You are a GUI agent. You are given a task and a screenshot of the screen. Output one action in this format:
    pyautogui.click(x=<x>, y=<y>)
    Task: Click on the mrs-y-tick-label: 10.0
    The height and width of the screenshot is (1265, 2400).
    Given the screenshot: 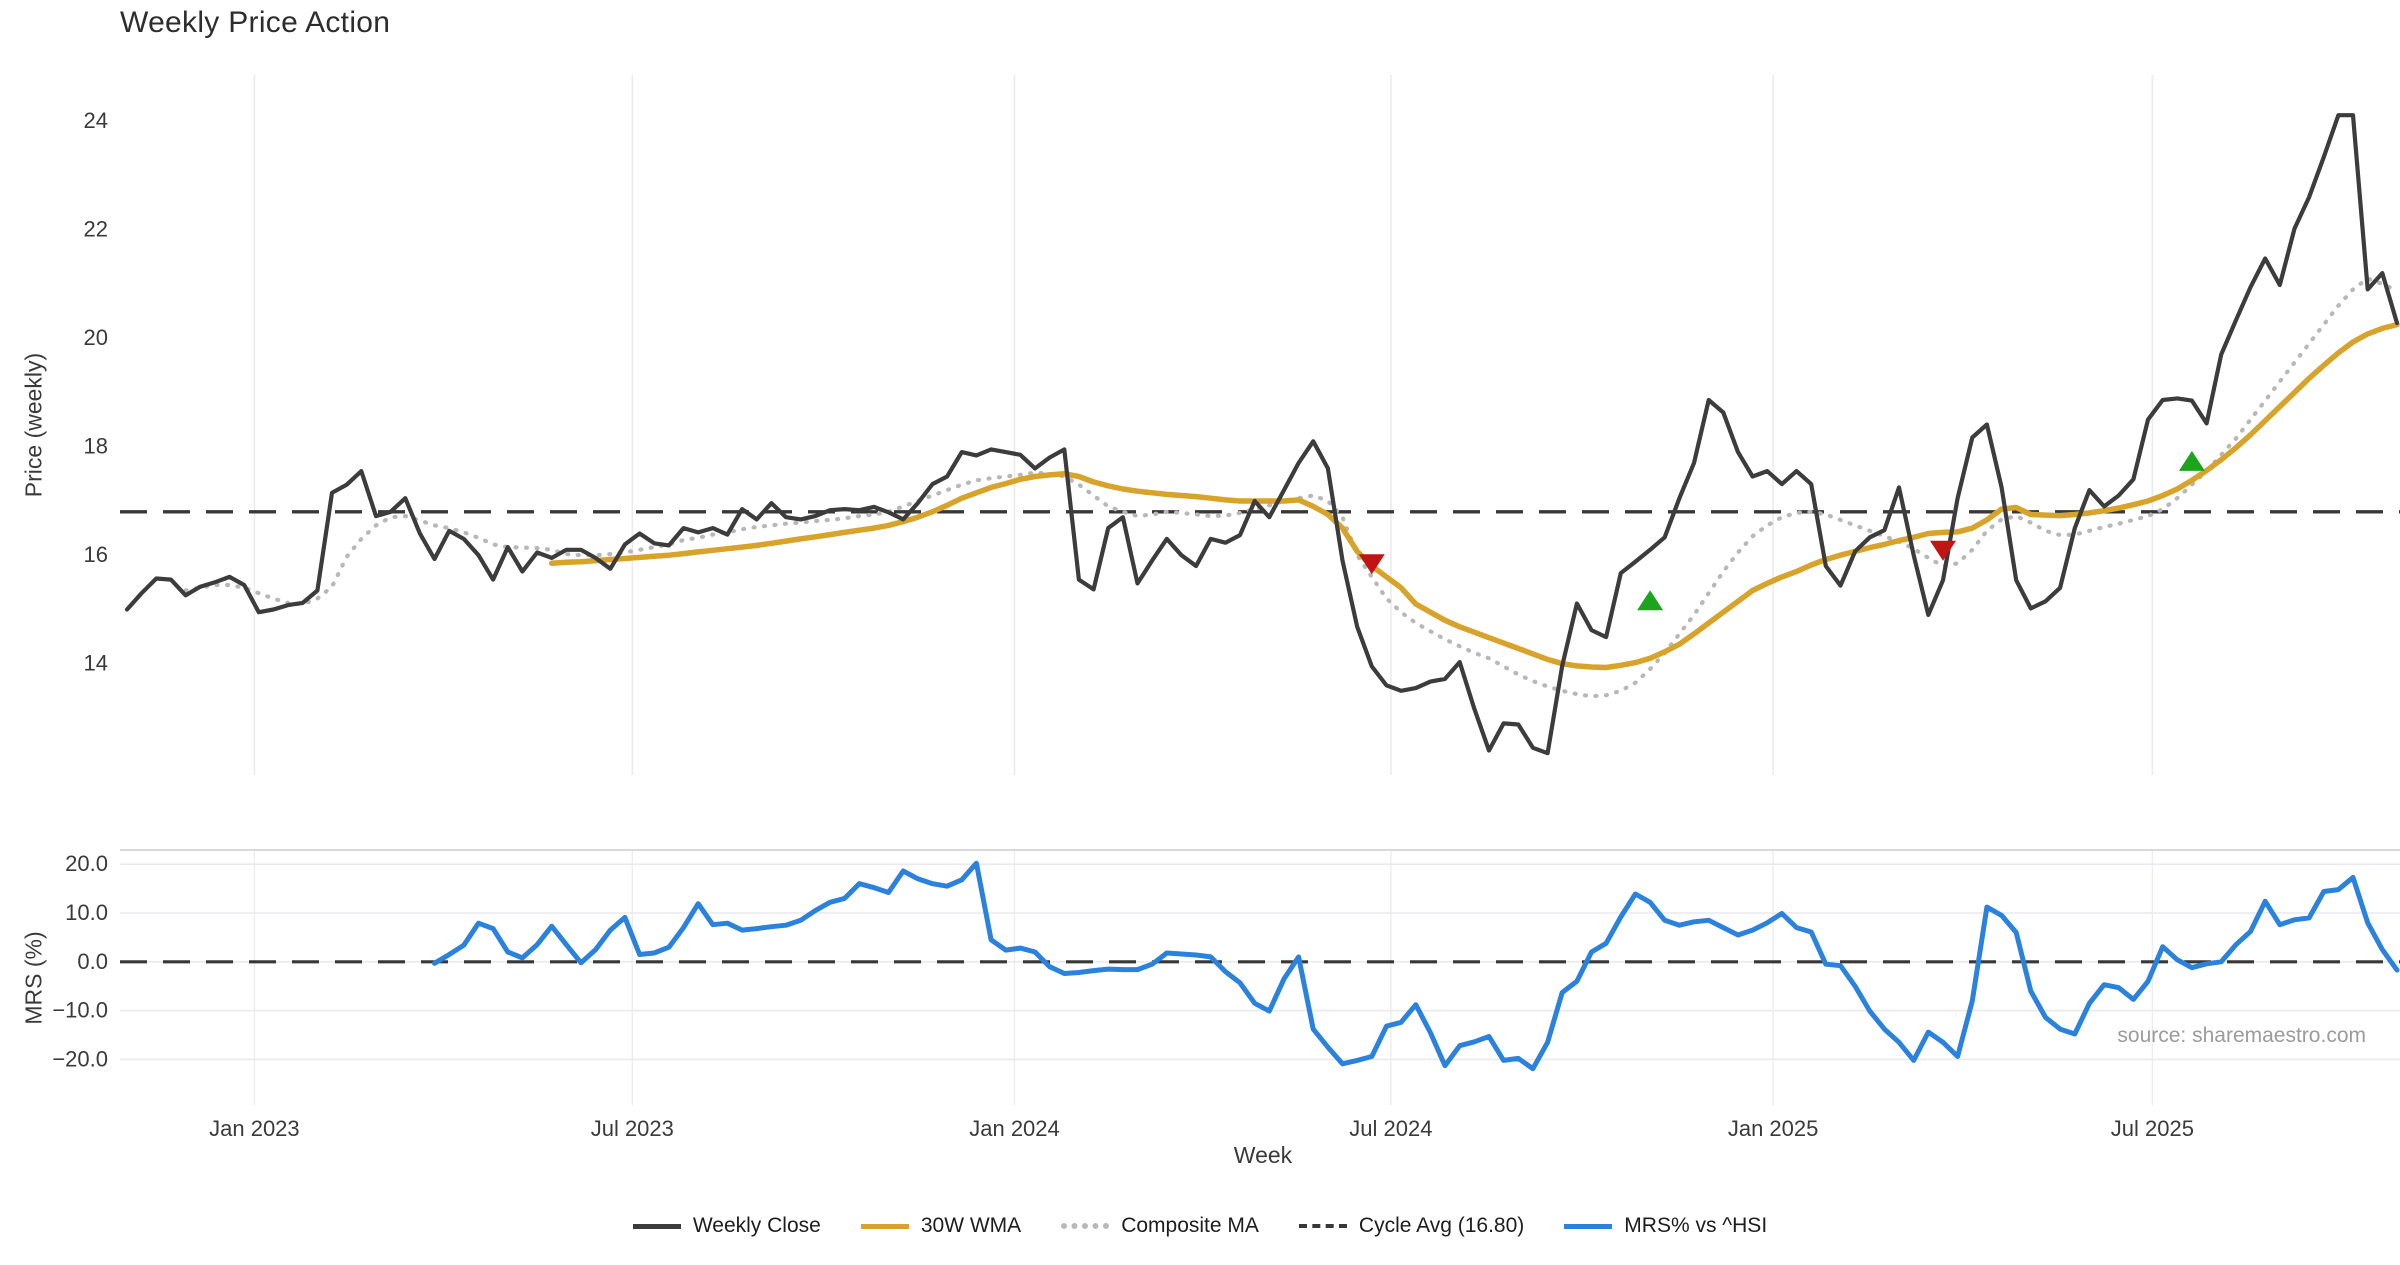 What is the action you would take?
    pyautogui.click(x=86, y=912)
    